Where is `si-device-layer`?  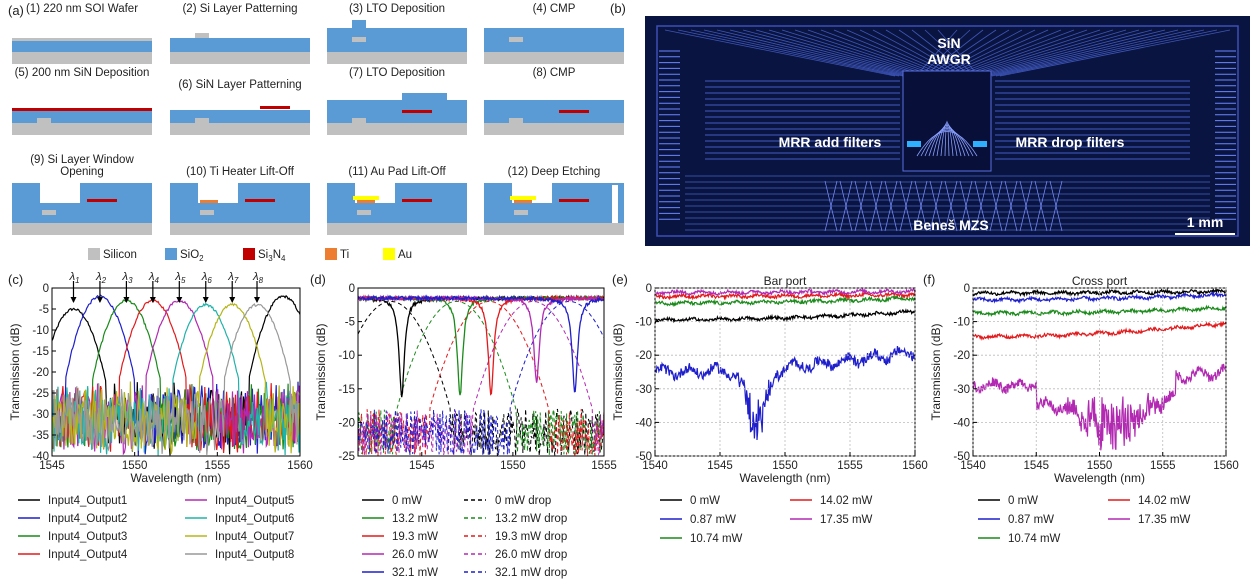
si-device-layer is located at coordinates (82, 39).